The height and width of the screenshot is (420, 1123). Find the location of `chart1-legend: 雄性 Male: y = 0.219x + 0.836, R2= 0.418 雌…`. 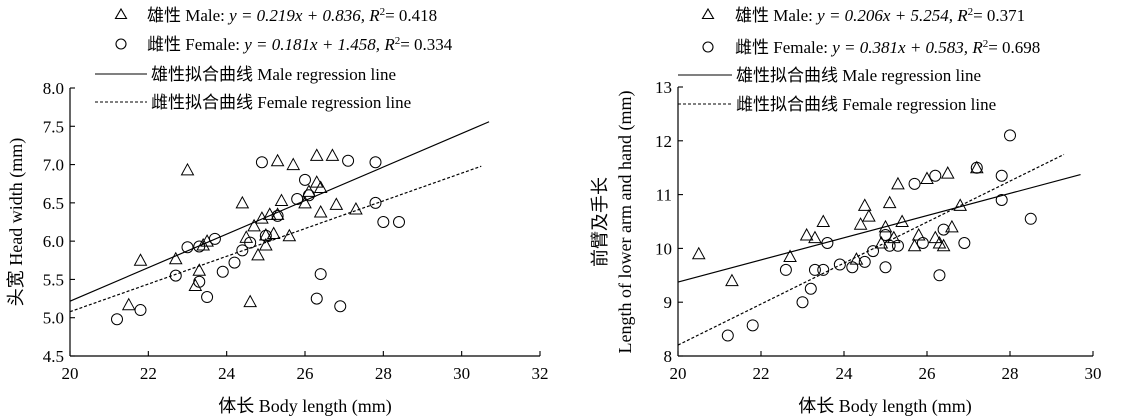

chart1-legend: 雄性 Male: y = 0.219x + 0.836, R2= 0.418 雌… is located at coordinates (274, 59).